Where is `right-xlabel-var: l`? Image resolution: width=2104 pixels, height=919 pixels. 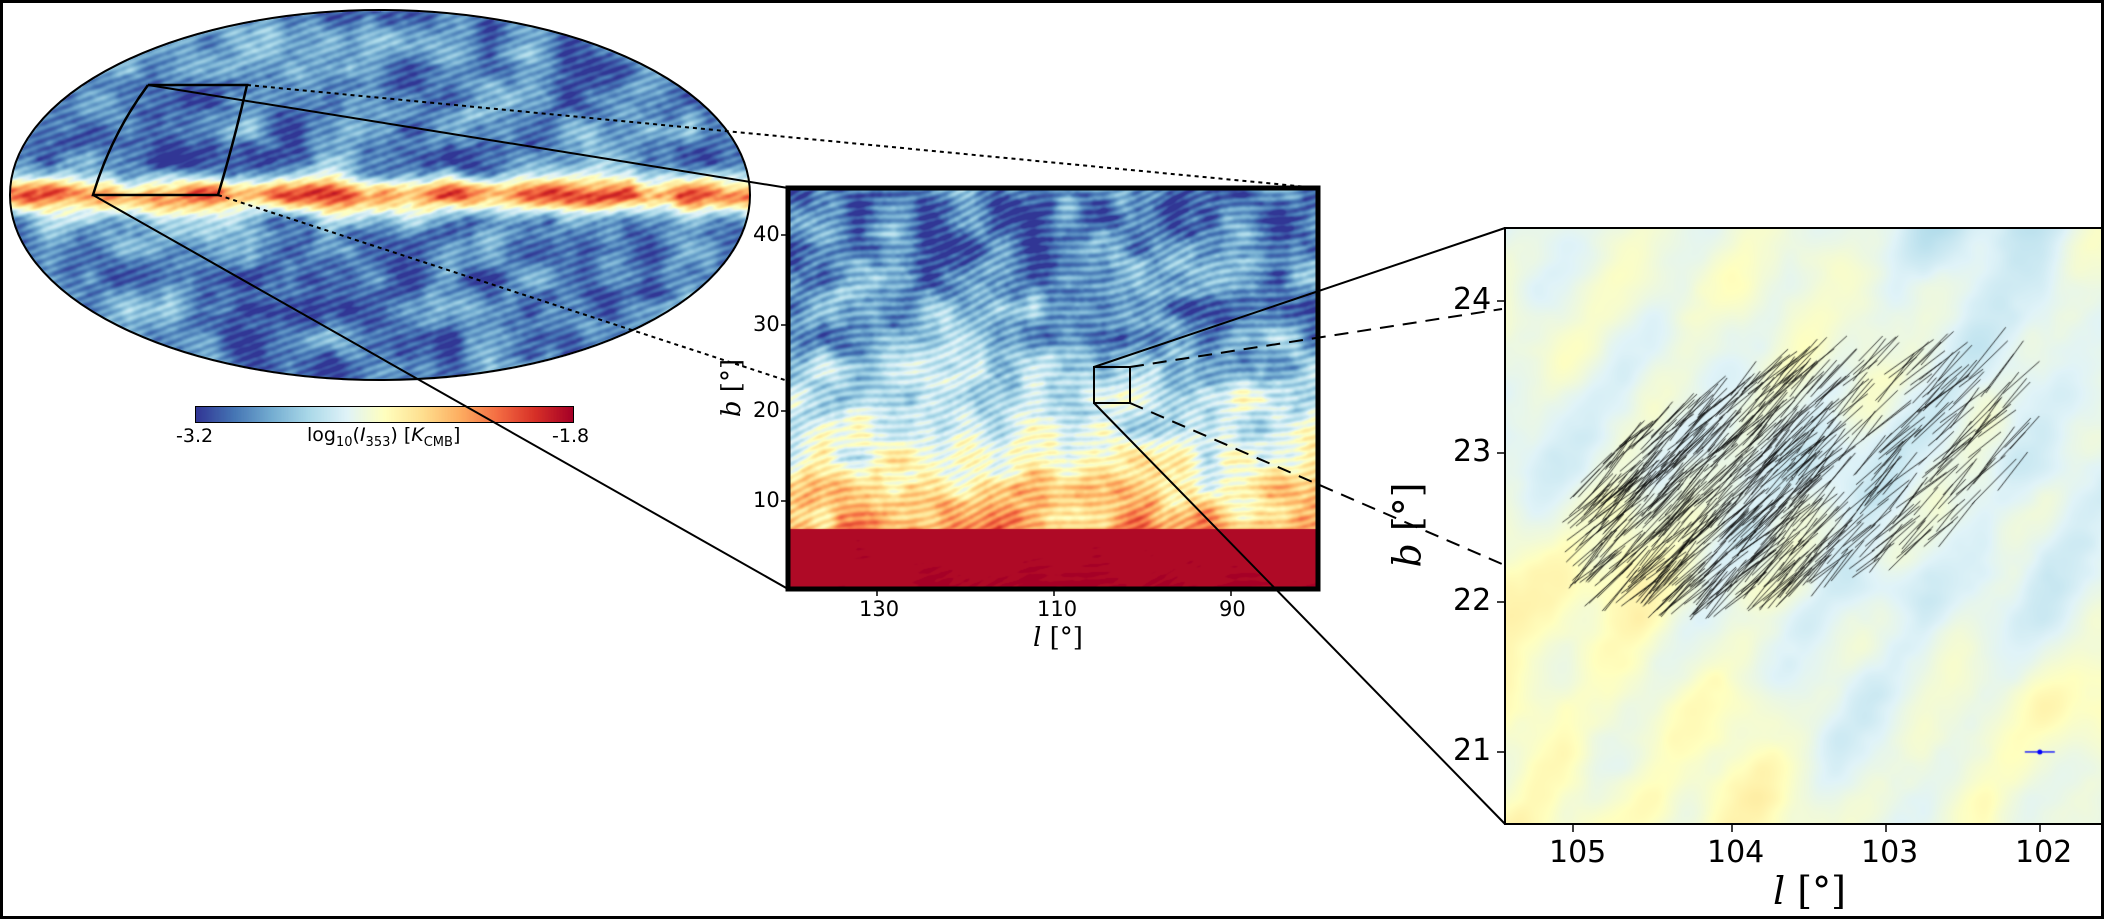
right-xlabel-var: l is located at coordinates (1779, 891).